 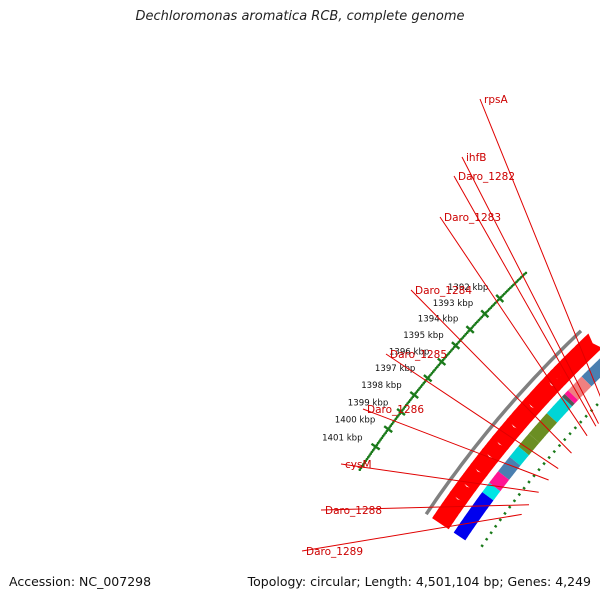 I want to click on gene-block-rpsa, so click(x=579, y=388).